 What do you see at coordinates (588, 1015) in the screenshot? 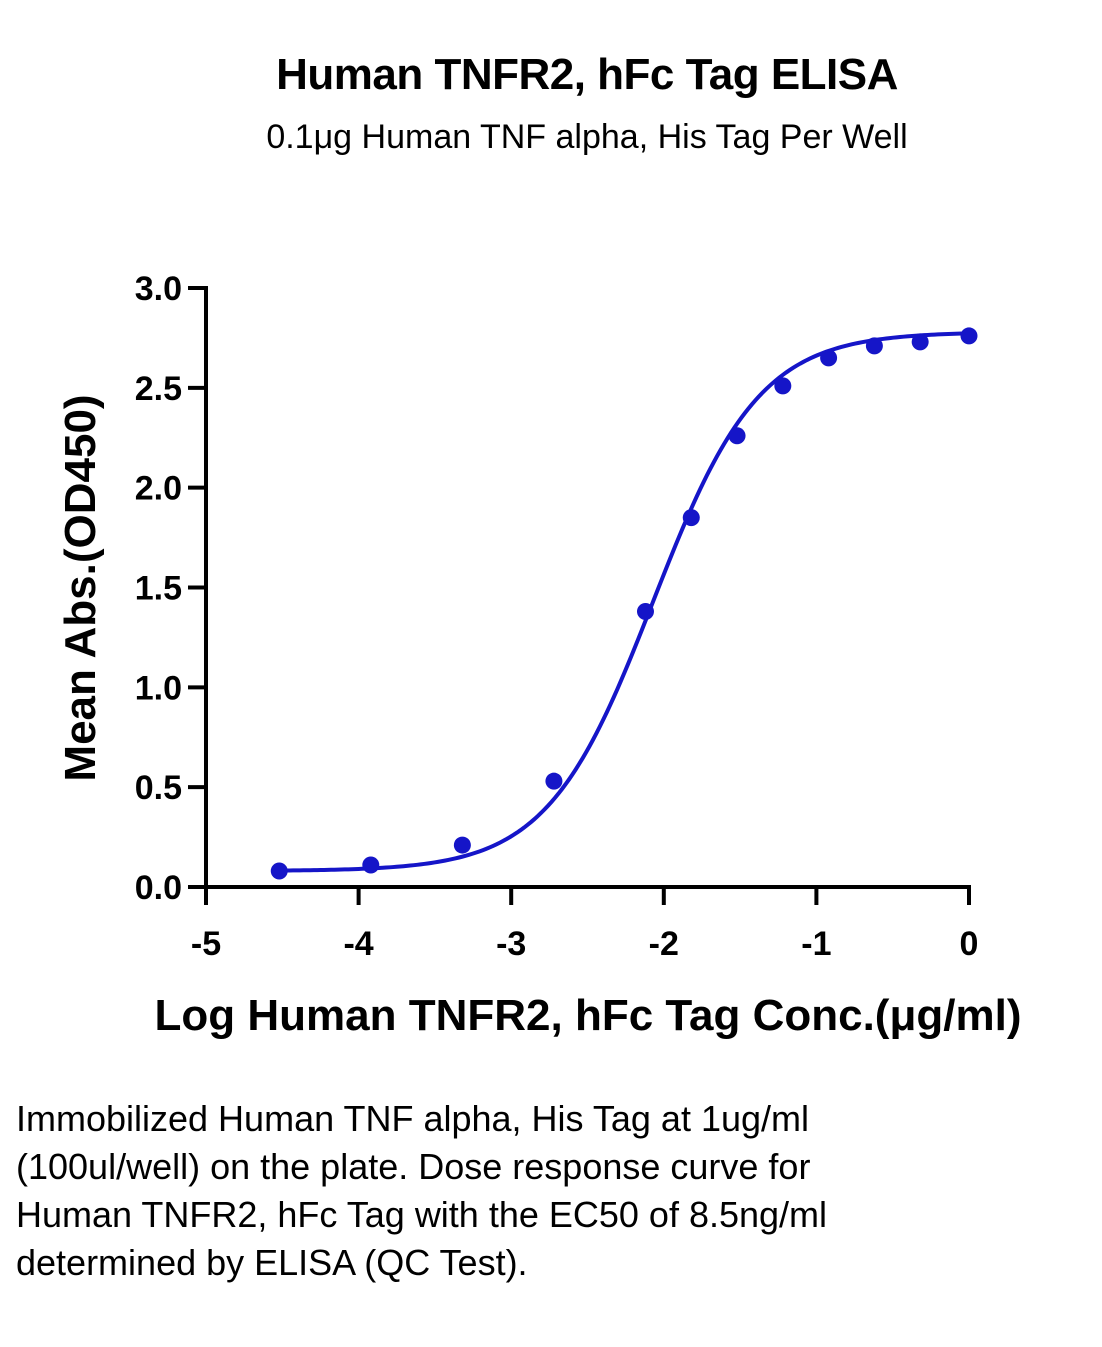
I see `x-axis-title: Log Human TNFR2, hFc Tag Conc.(μg/ml)` at bounding box center [588, 1015].